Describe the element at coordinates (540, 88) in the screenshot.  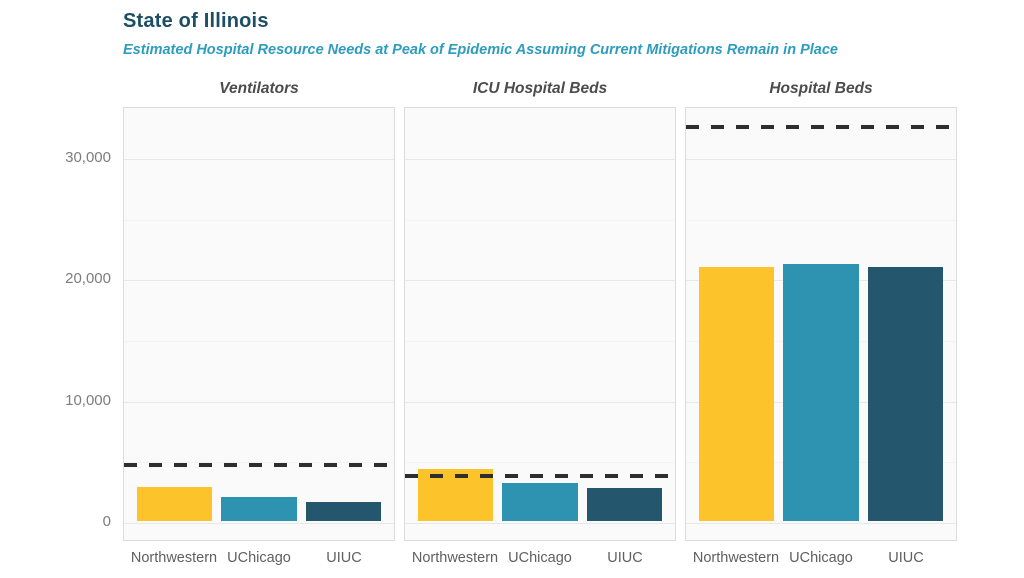
I see `facet-title: ICU Hospital Beds` at that location.